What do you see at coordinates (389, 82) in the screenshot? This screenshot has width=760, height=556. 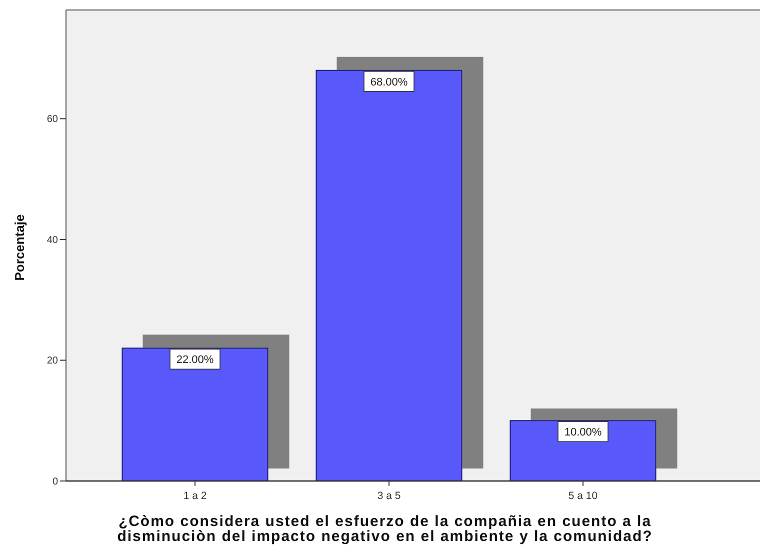 I see `data-label: 68.00%` at bounding box center [389, 82].